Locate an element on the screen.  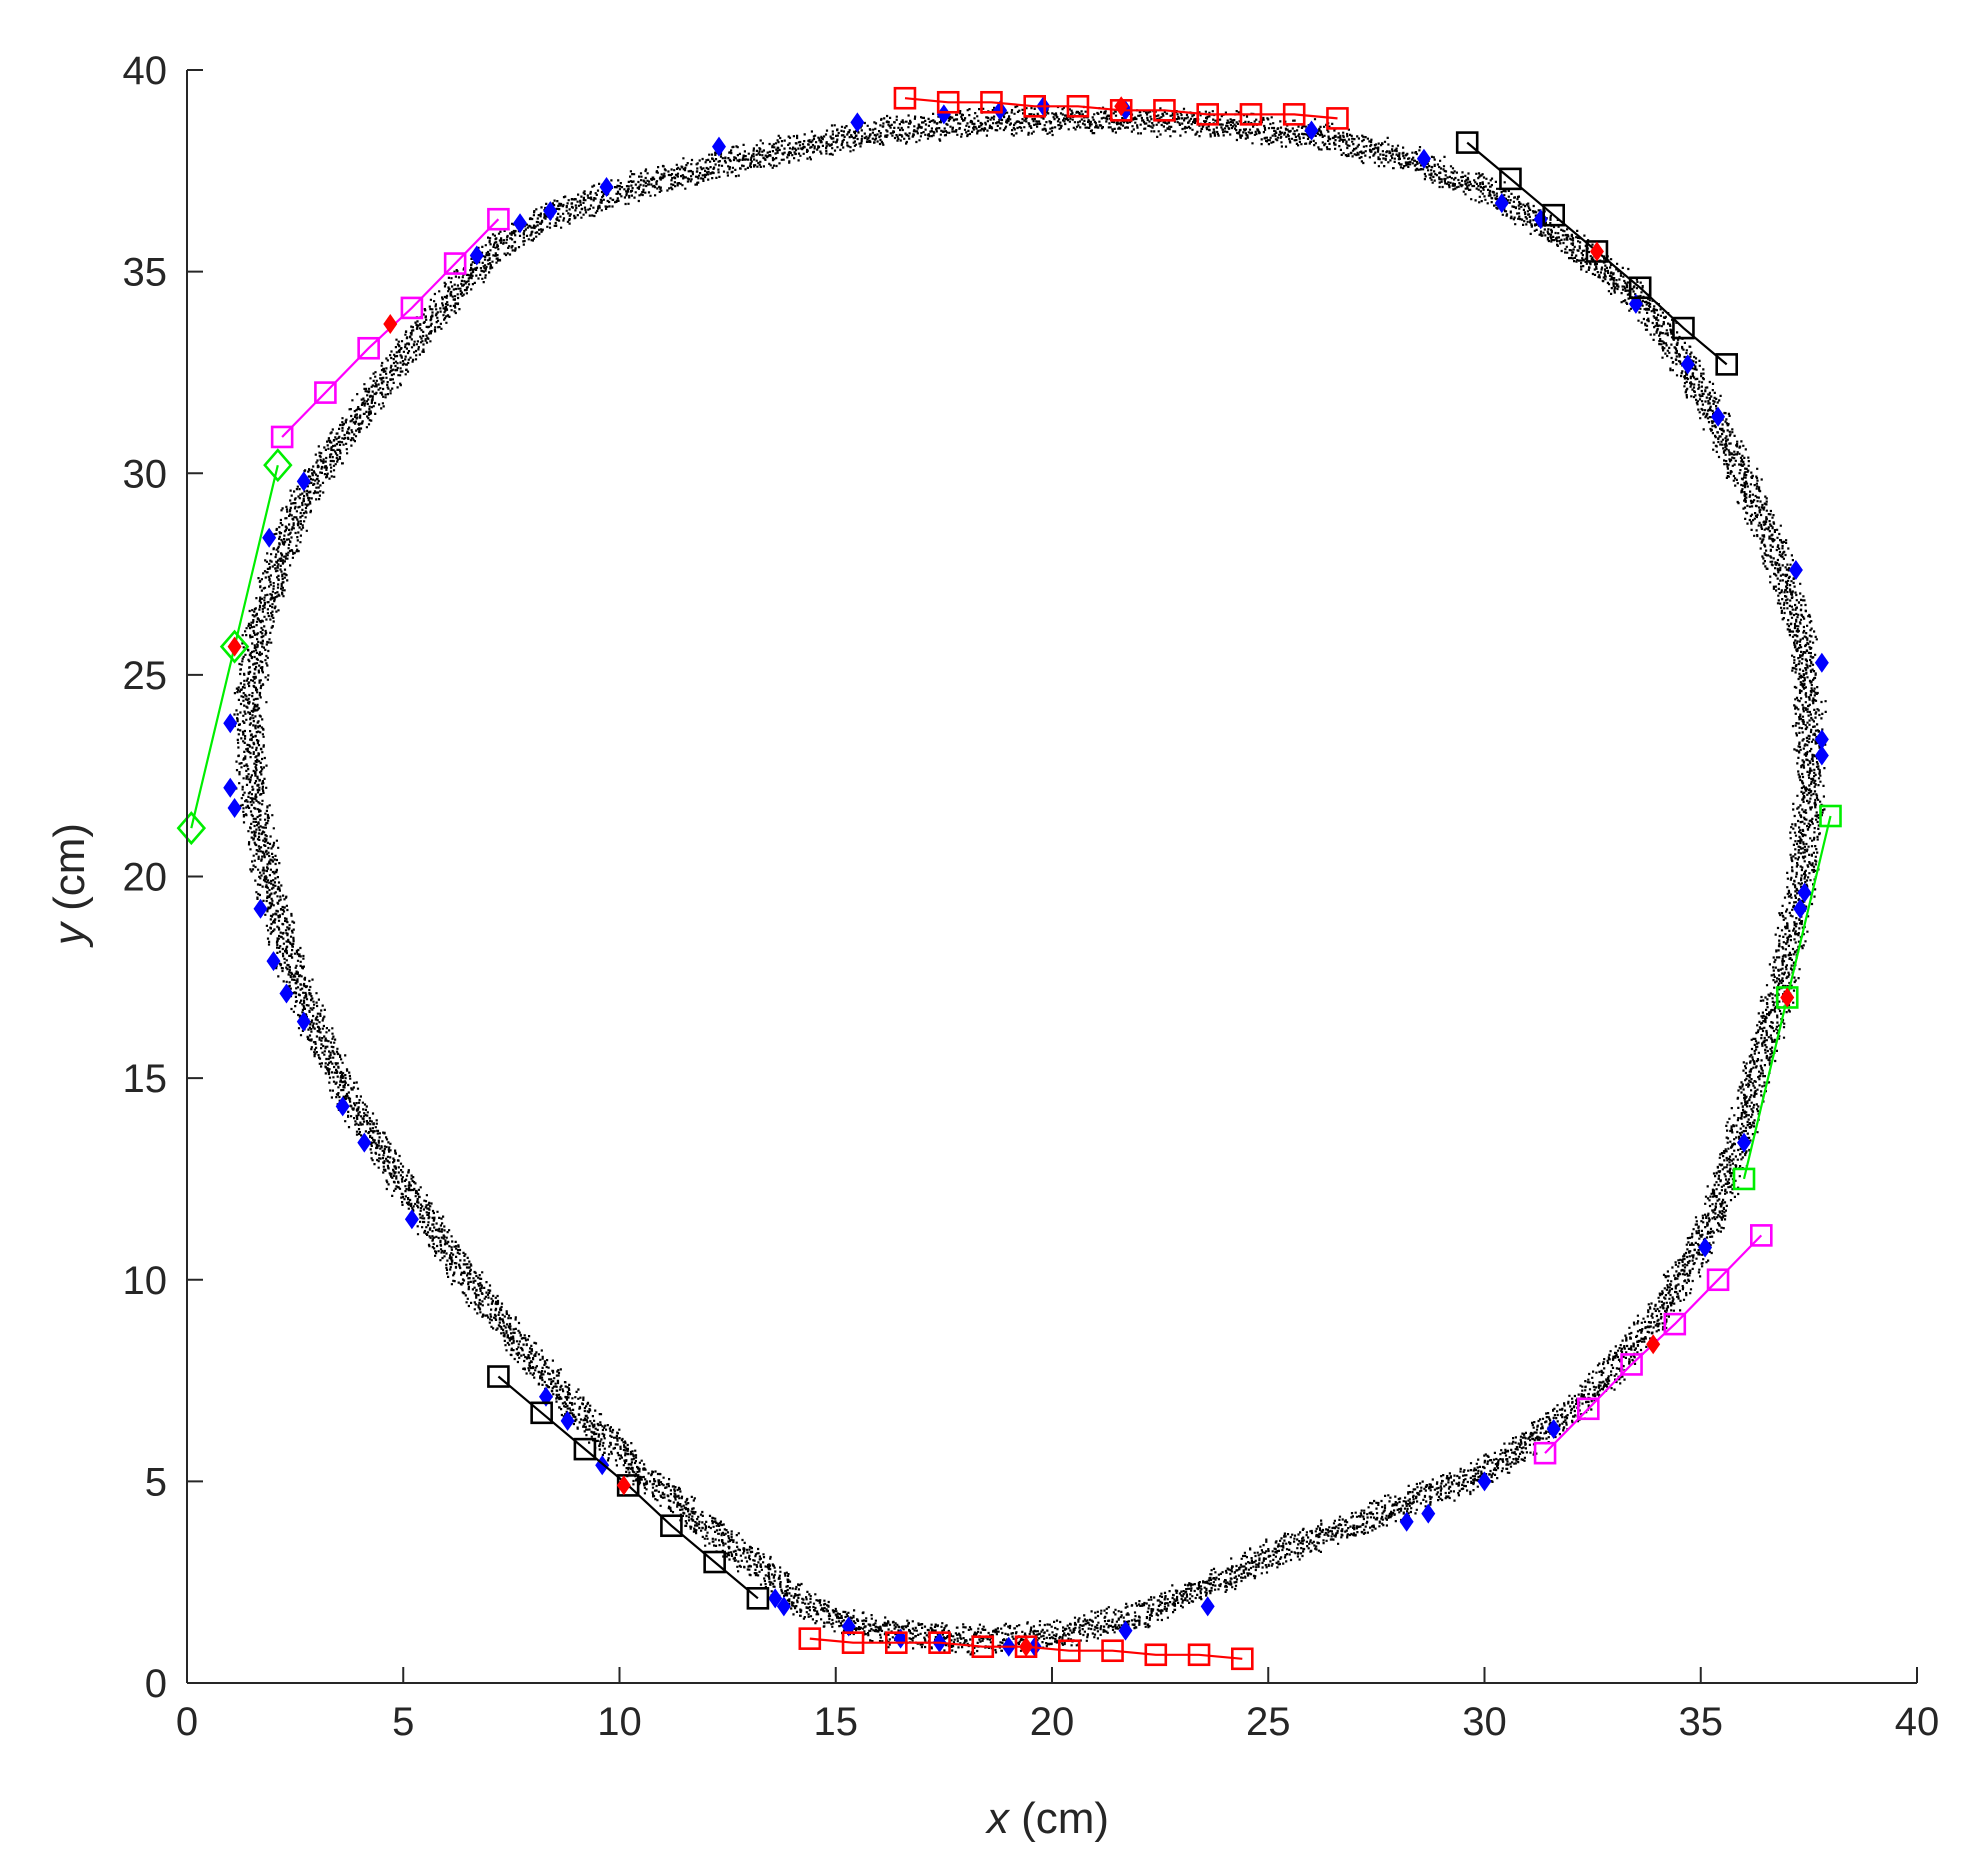
y-tick-label: 25 is located at coordinates (145, 676).